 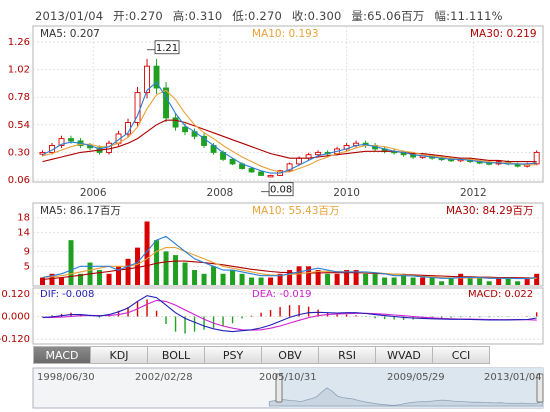 What do you see at coordinates (19, 152) in the screenshot?
I see `price-y-tick-label: 0.30` at bounding box center [19, 152].